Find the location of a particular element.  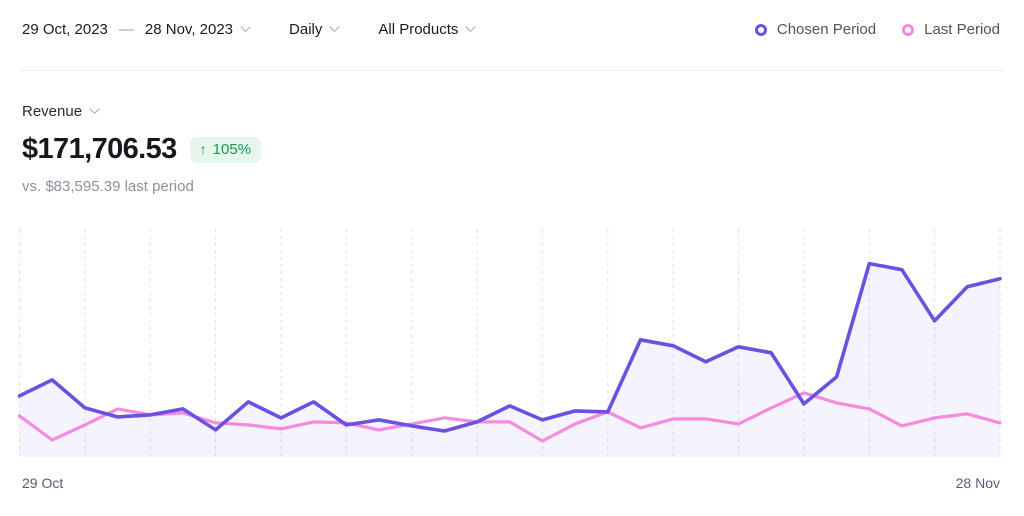

last-period-line is located at coordinates (509, 417).